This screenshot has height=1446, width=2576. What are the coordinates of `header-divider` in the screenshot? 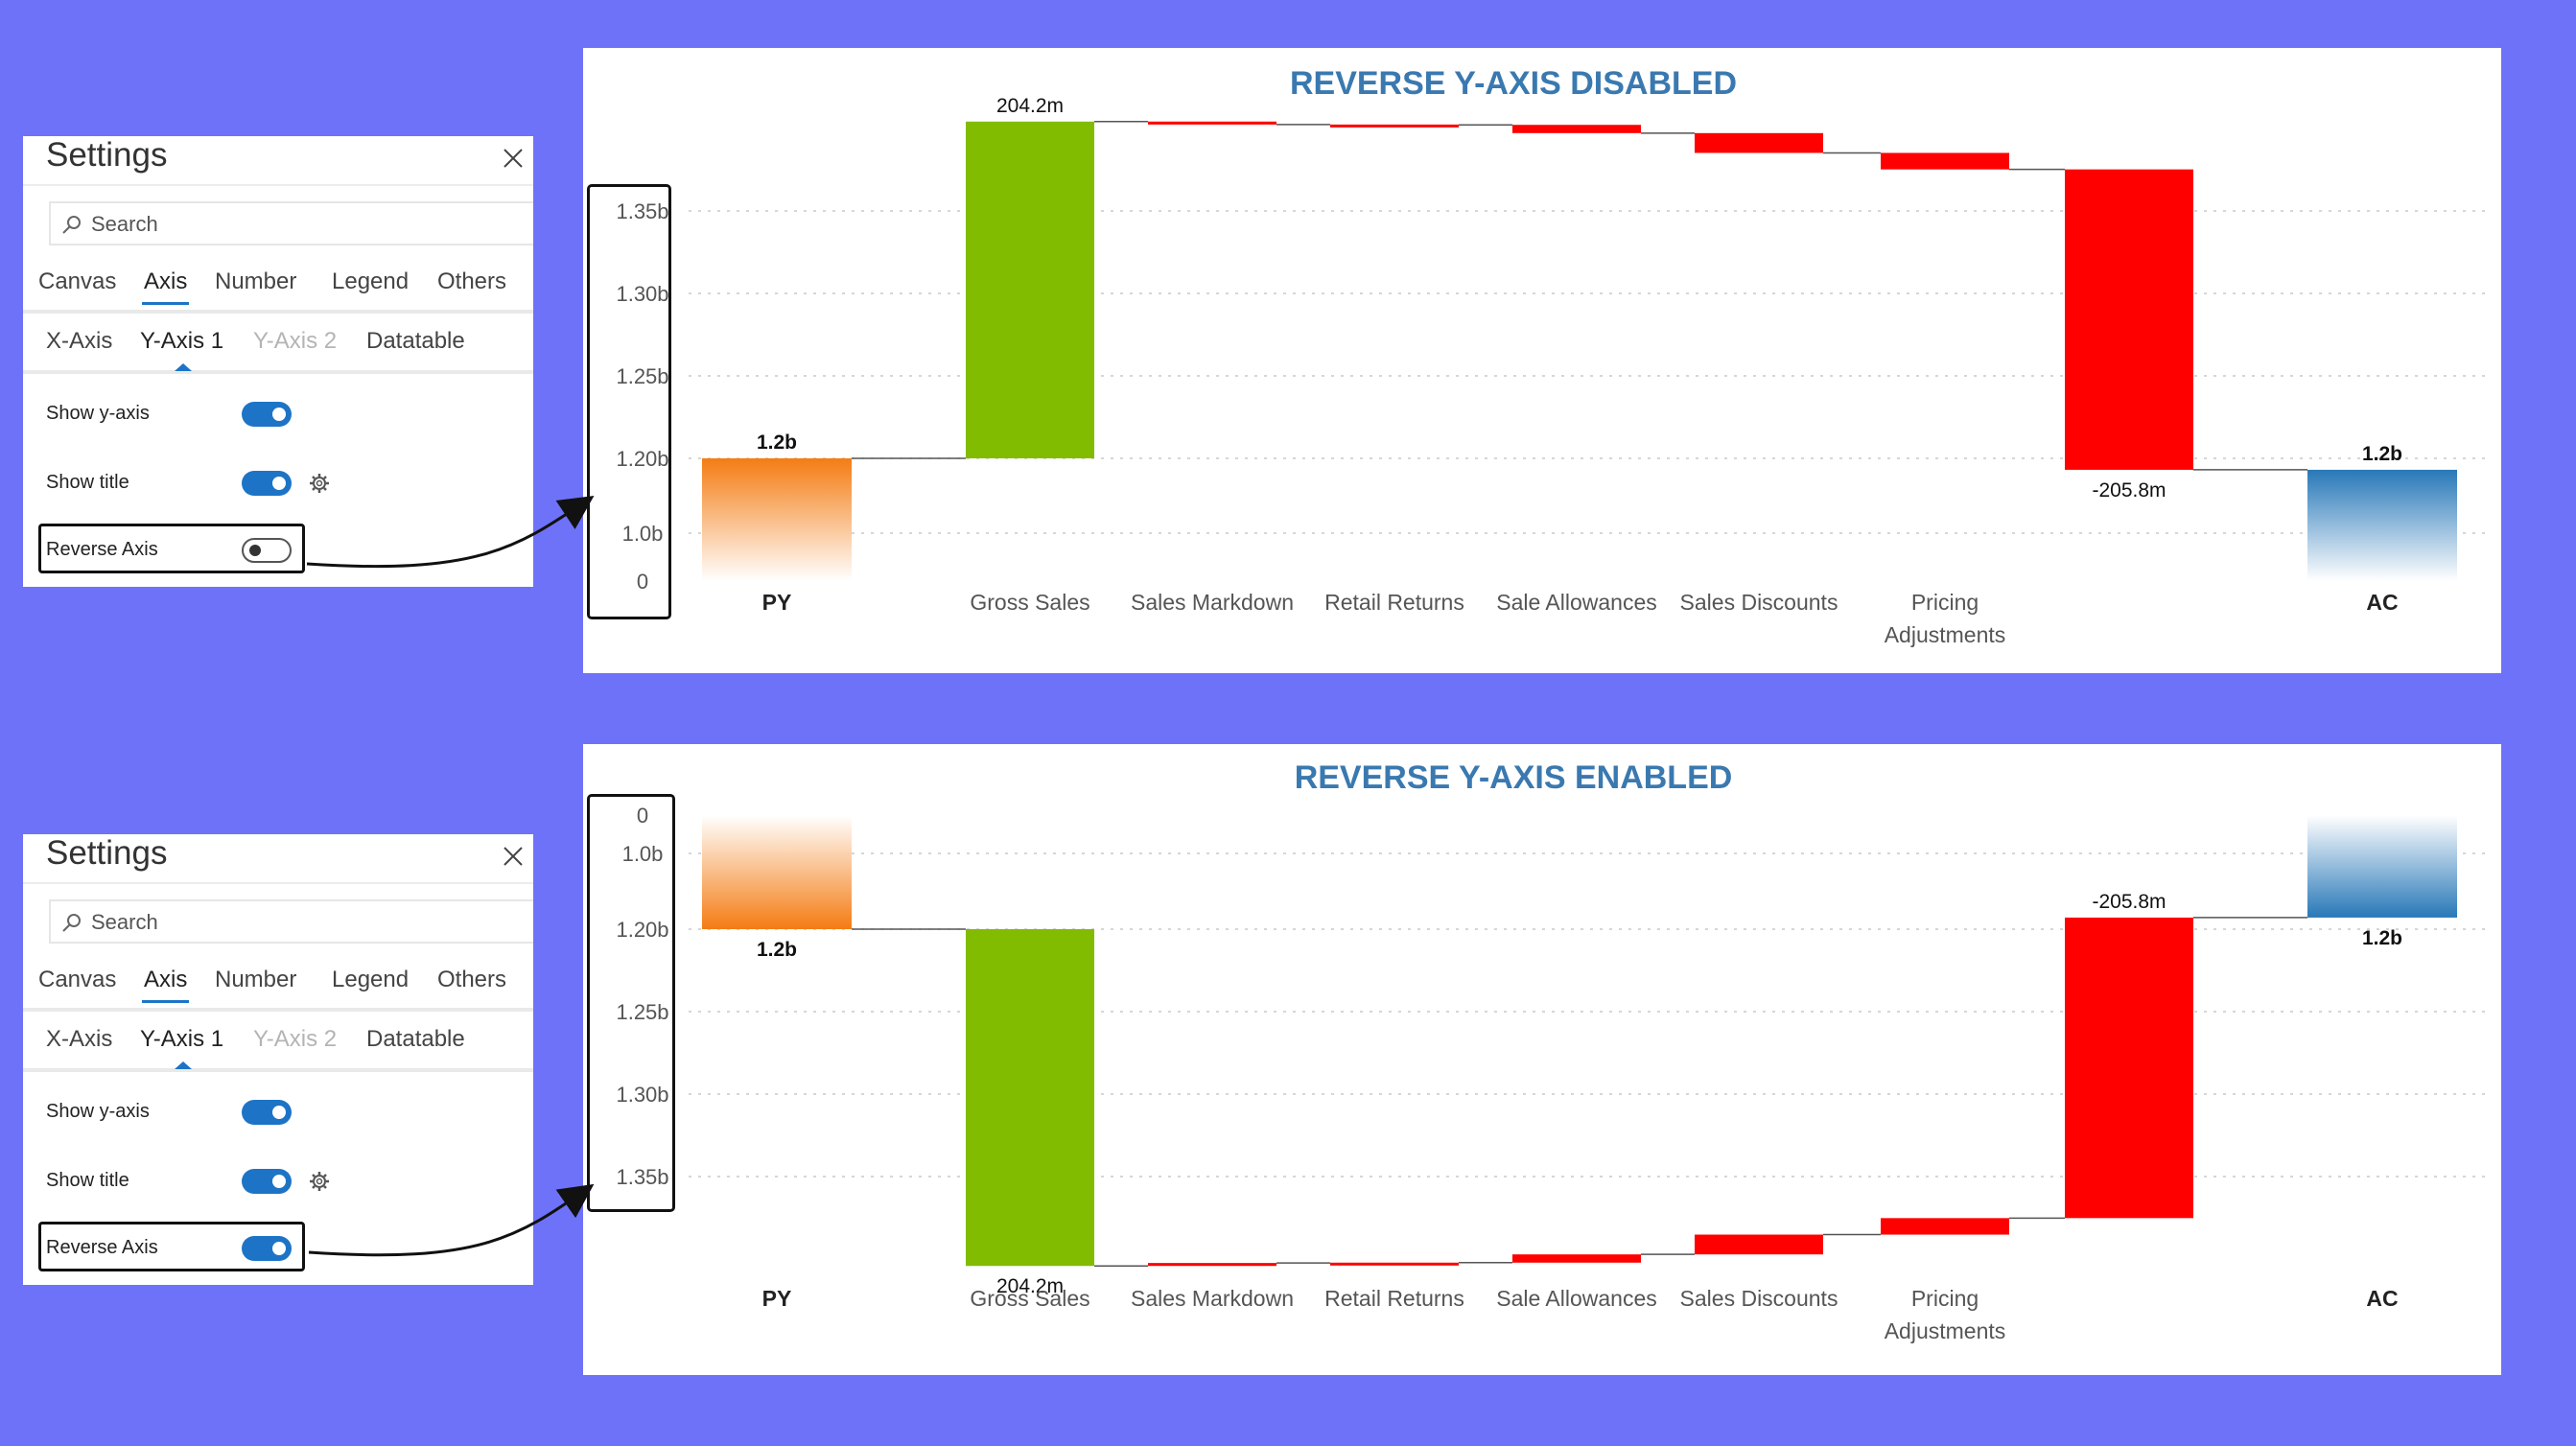 It's located at (278, 185).